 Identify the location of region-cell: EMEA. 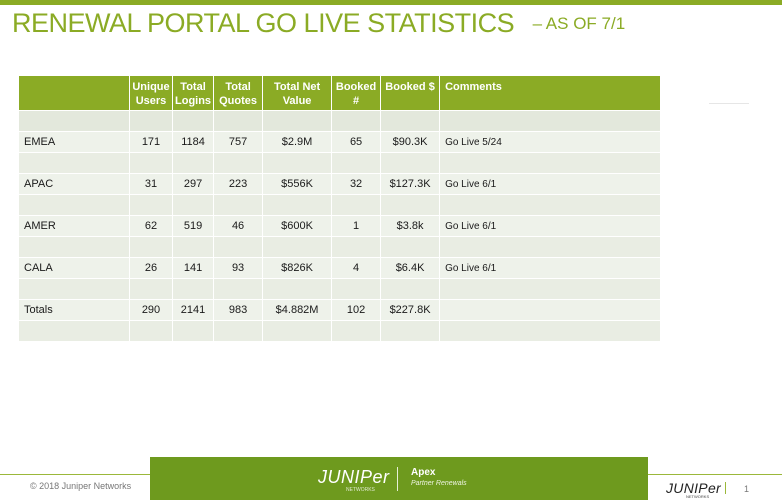
(74, 142).